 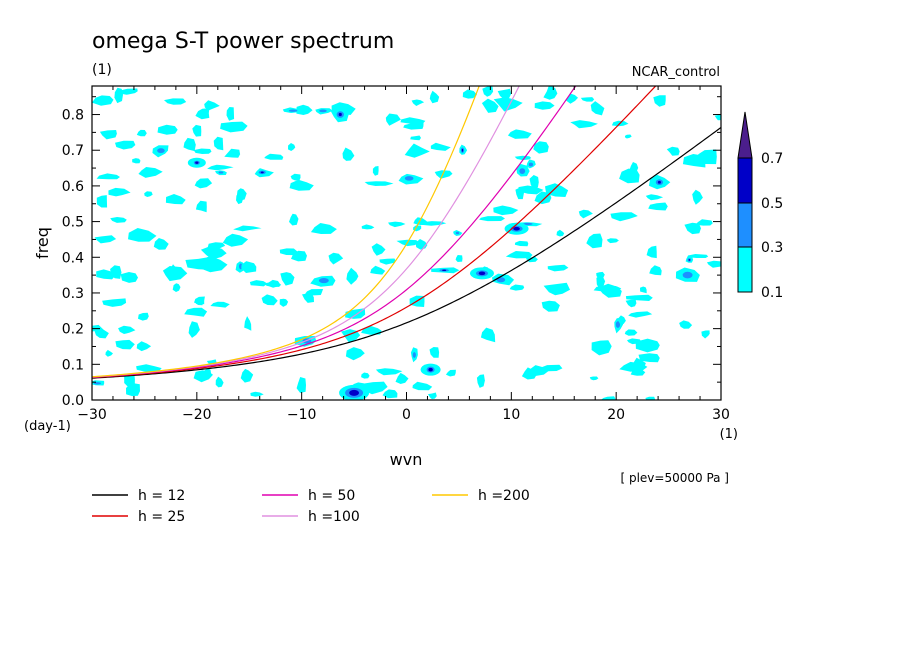 I want to click on y-tick-label: 0.6, so click(x=73, y=187).